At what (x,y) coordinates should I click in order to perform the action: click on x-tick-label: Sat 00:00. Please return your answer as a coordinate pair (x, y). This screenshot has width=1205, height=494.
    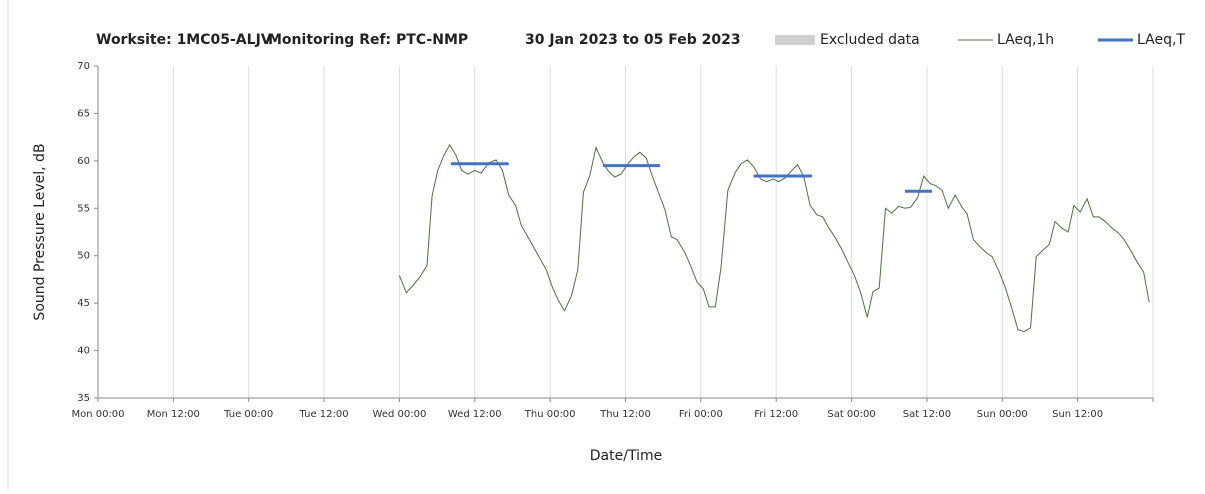
    Looking at the image, I should click on (851, 414).